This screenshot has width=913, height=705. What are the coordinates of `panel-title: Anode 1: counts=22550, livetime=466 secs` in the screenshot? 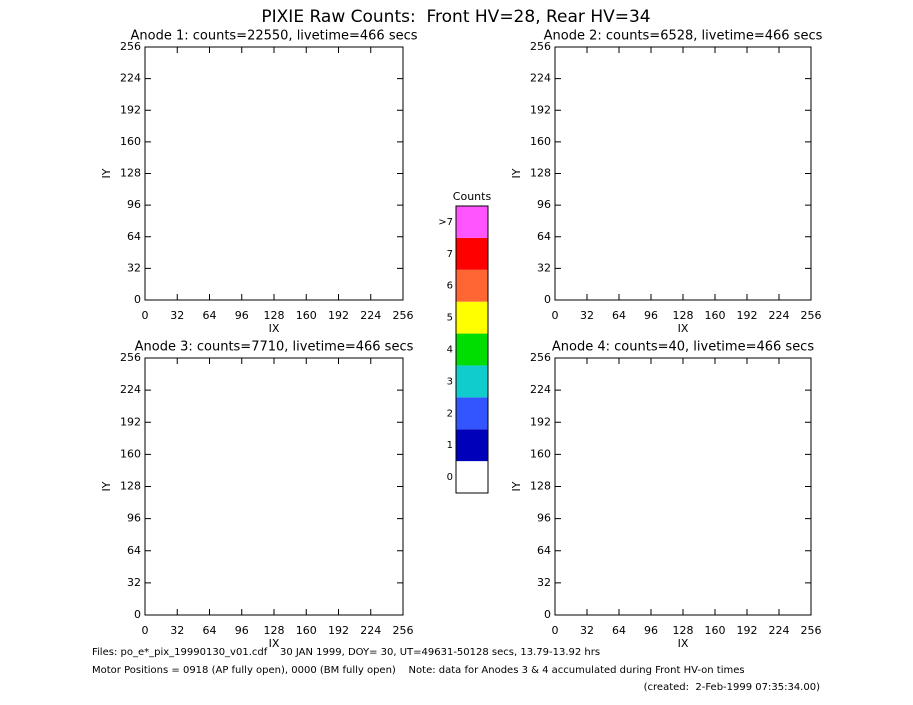 It's located at (273, 36).